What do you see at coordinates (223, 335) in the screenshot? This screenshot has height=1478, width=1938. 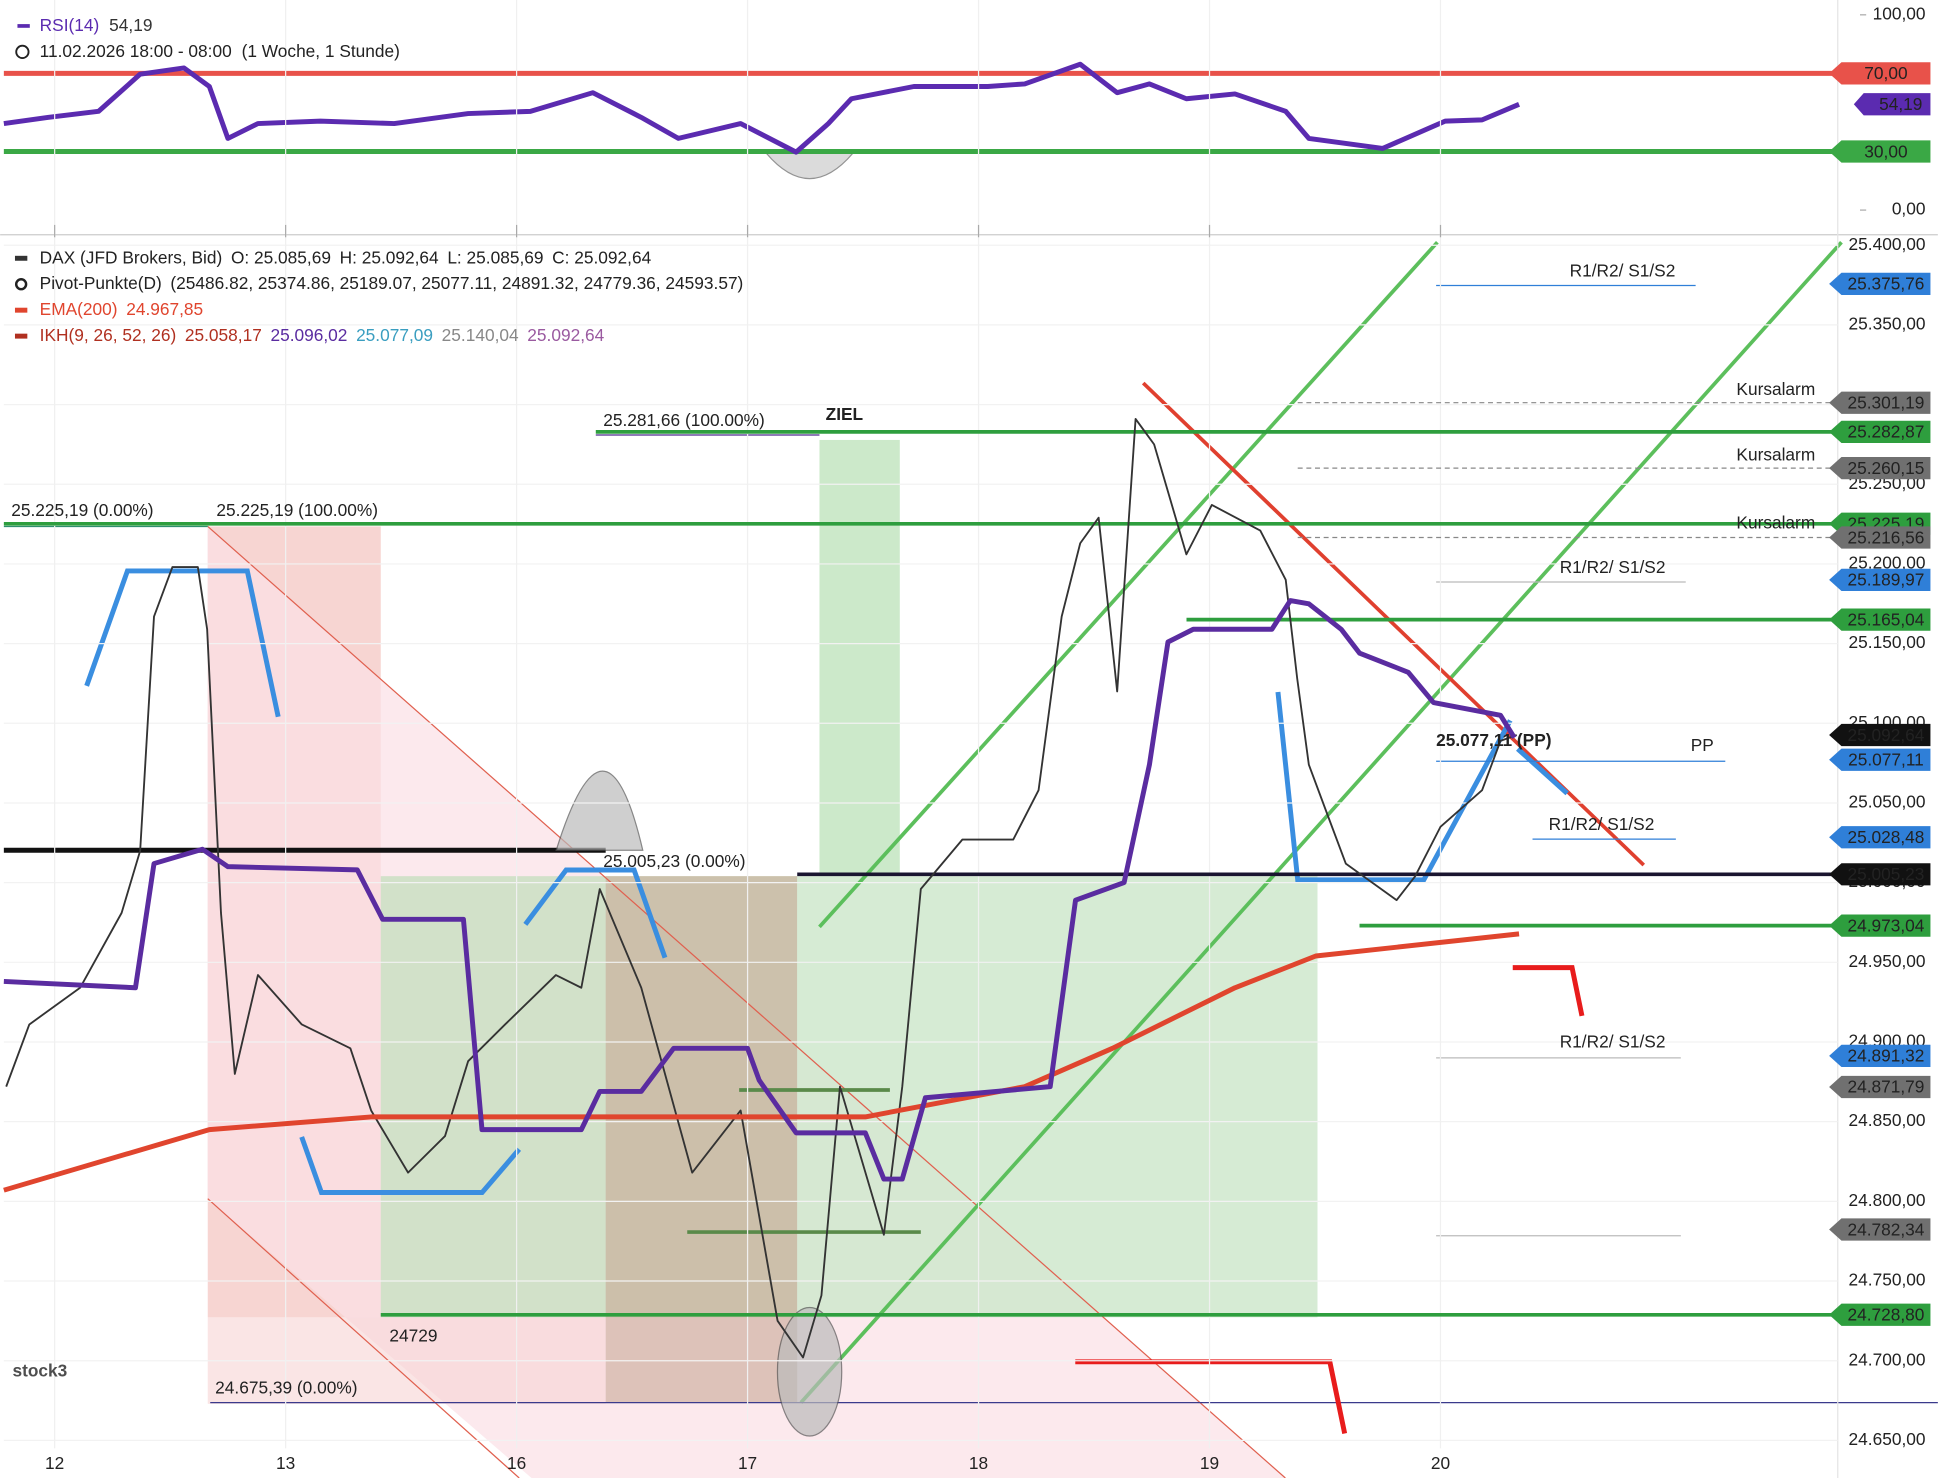 I see `legend-part: 25.058,17` at bounding box center [223, 335].